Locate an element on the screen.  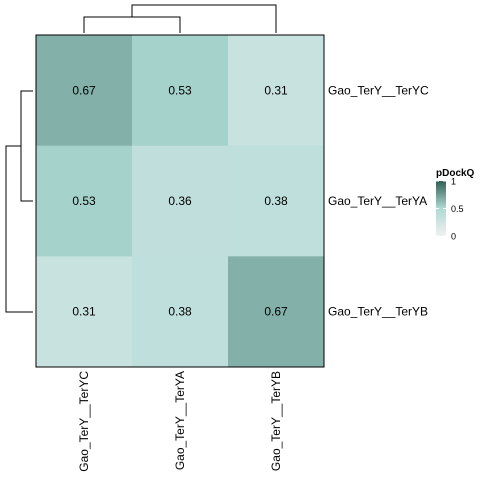
legend-colorbar is located at coordinates (441, 208).